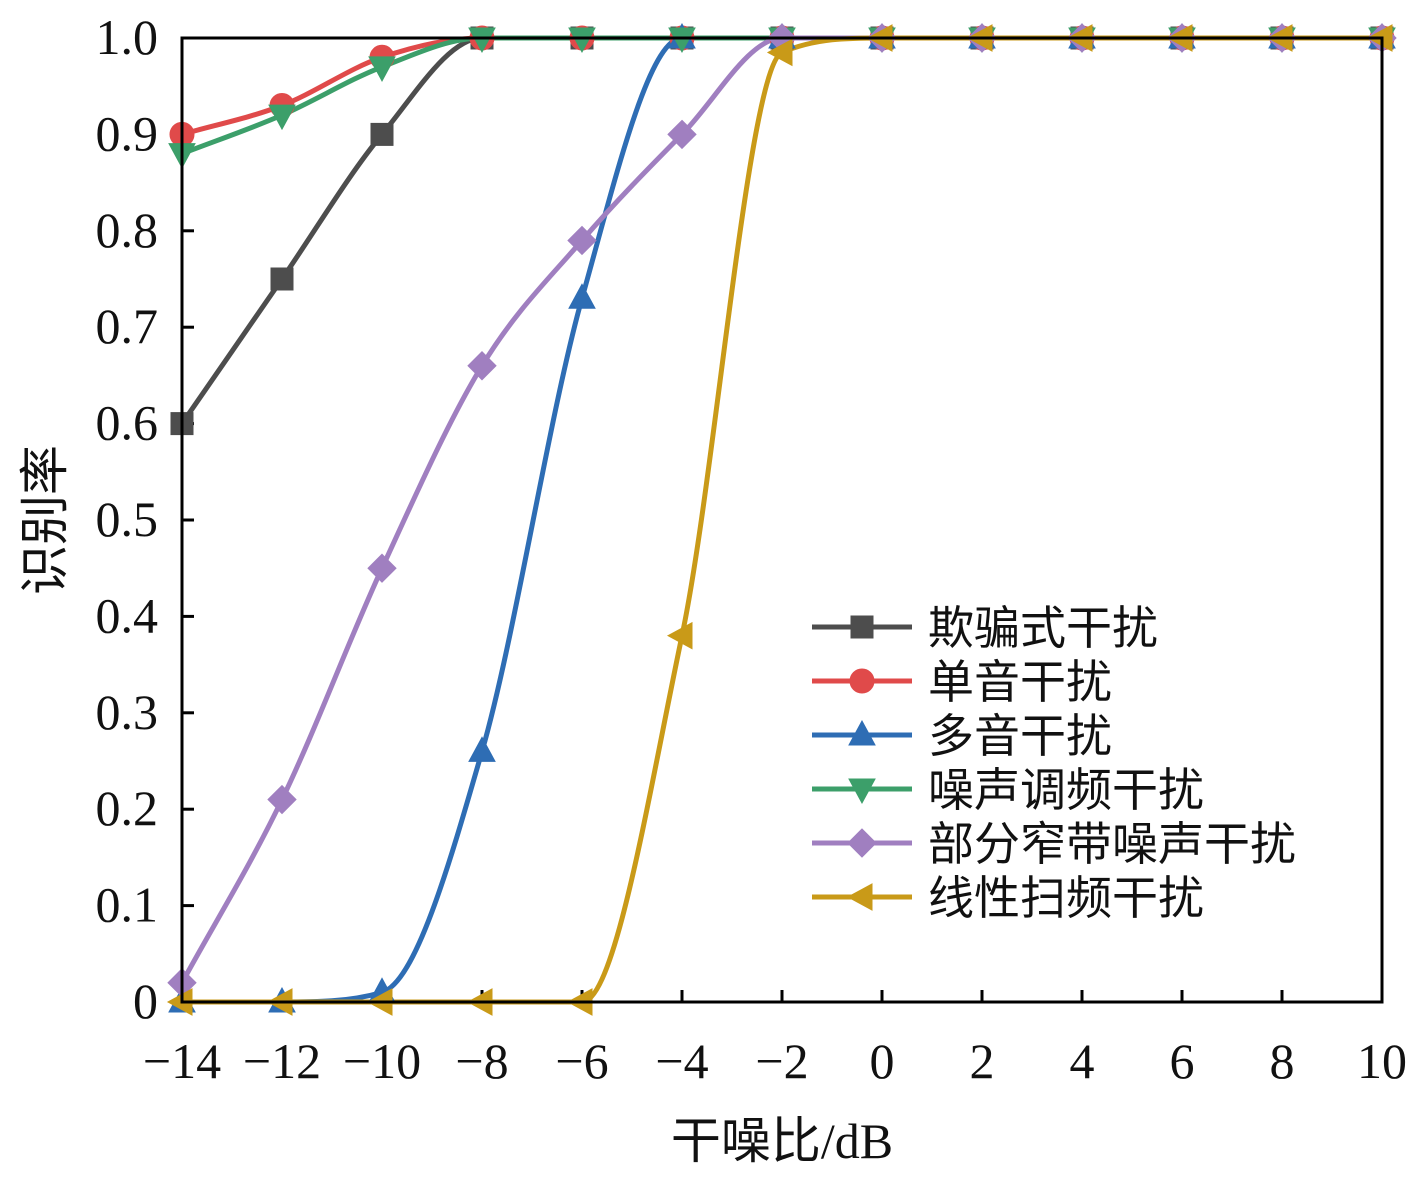  Describe the element at coordinates (1020, 682) in the screenshot. I see `legend-label: 单音干扰` at that location.